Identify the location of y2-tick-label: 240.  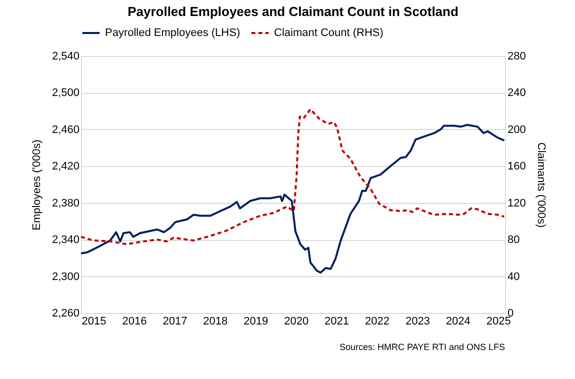
(517, 93).